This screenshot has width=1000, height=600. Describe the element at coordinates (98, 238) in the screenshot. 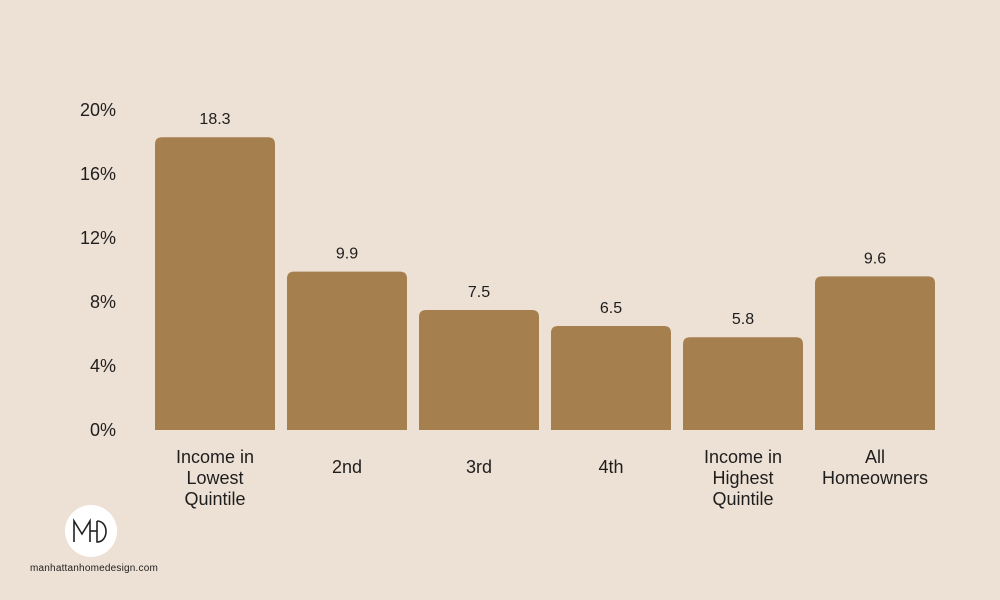

I see `y-tick-label: 12%` at that location.